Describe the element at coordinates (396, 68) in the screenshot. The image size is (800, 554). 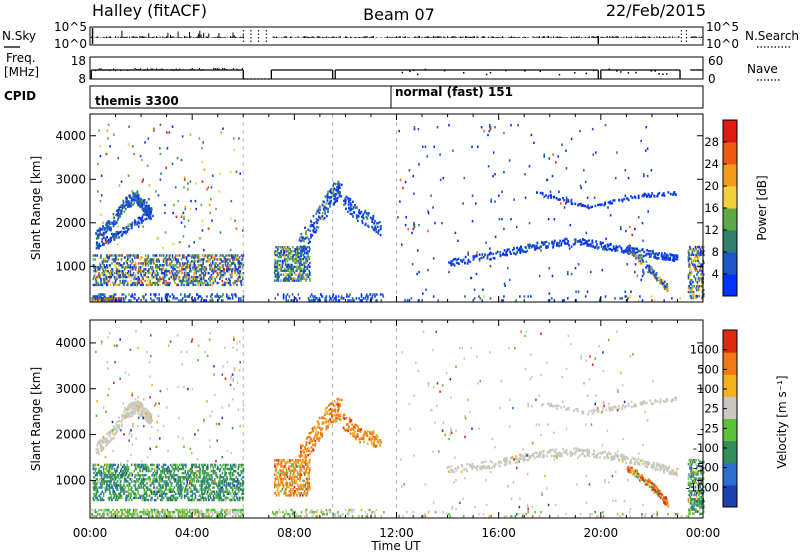
I see `freq-panel-frame` at that location.